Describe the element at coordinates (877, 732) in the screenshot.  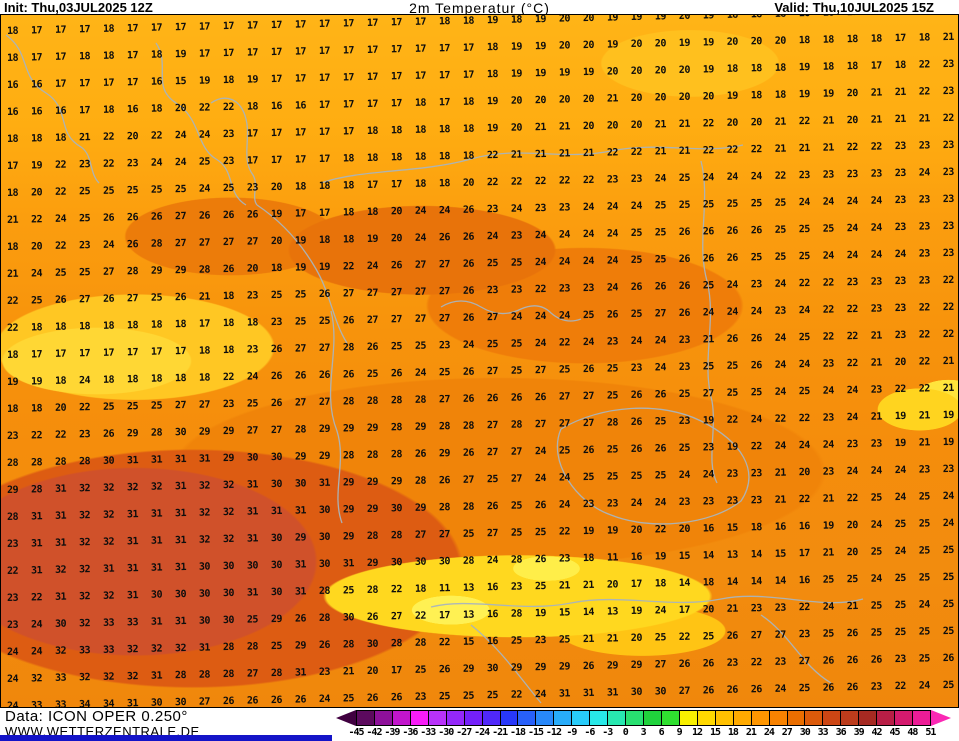
I see `colorbar-label: 42` at that location.